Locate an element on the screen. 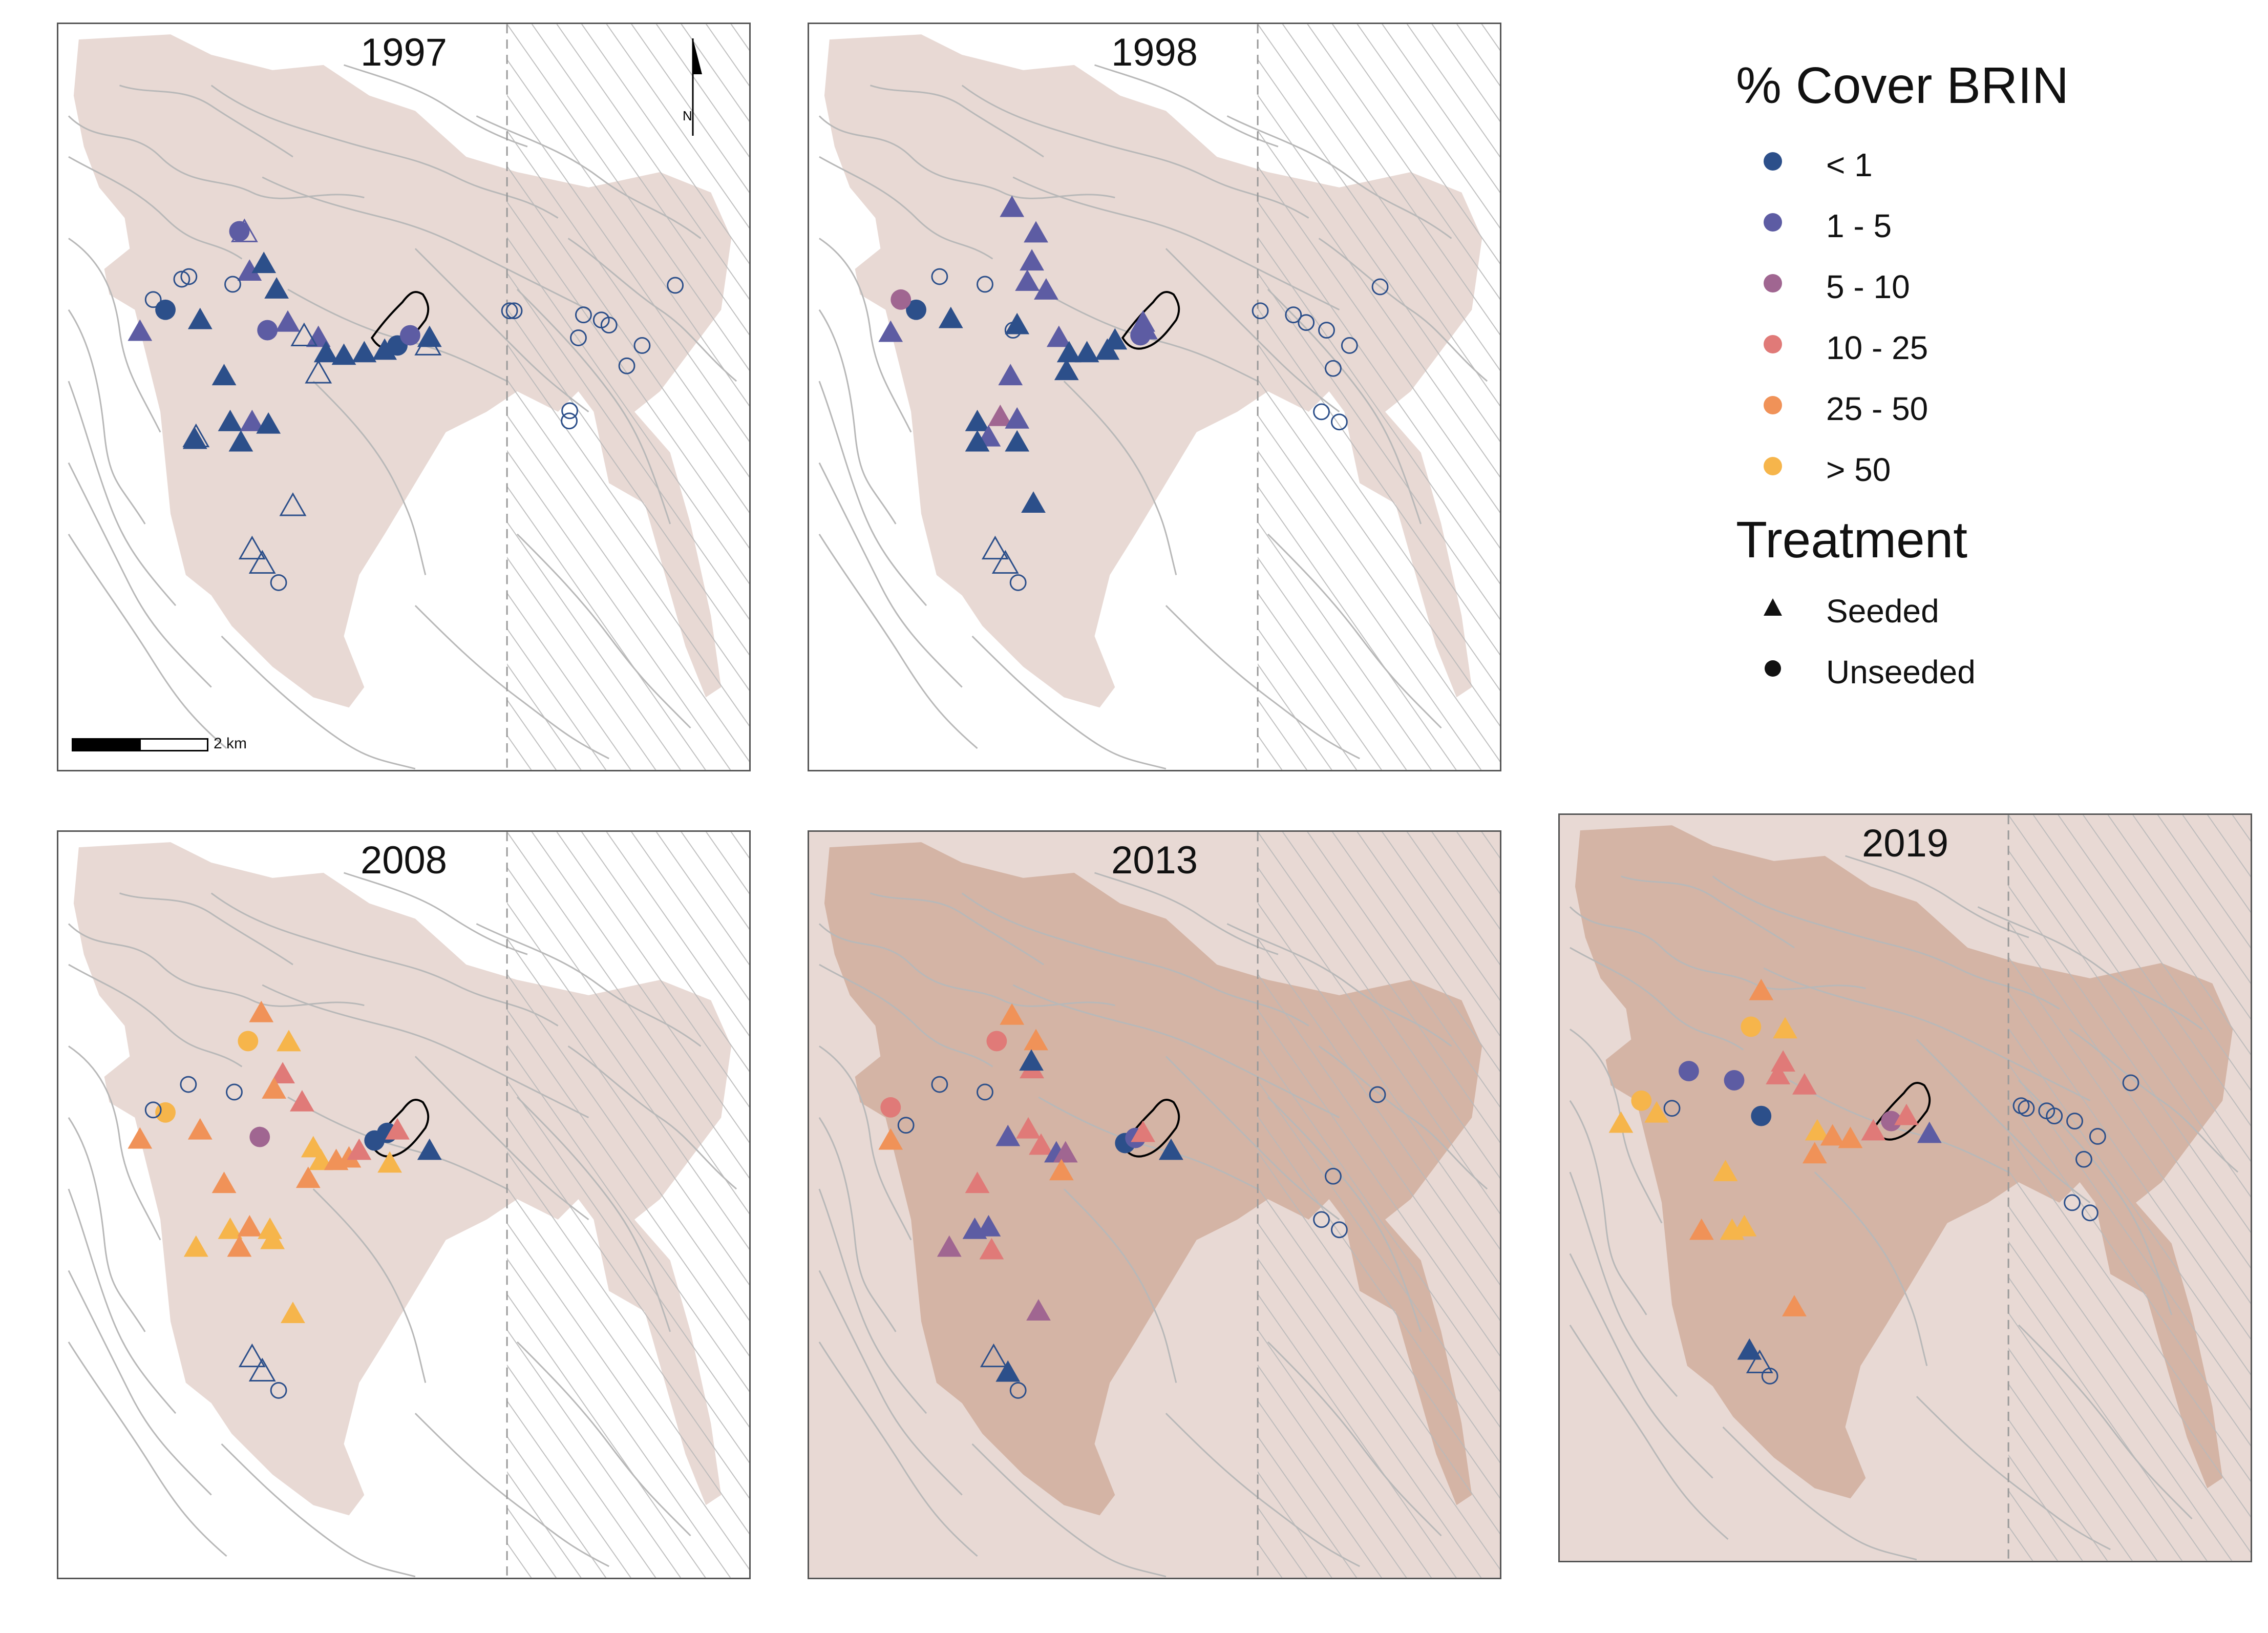 This screenshot has height=1633, width=2268. legend-cover-item: 1 - 5 is located at coordinates (1966, 221).